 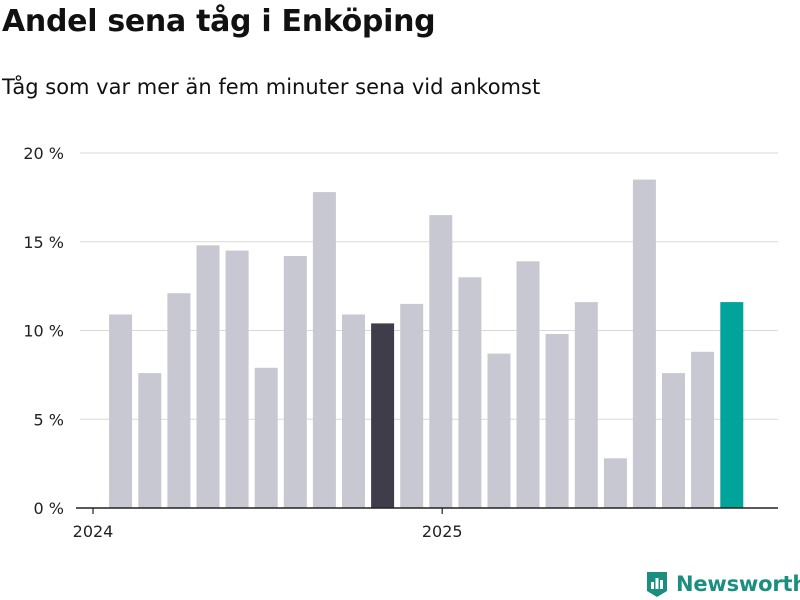 I want to click on y-tick-label: 10 %, so click(x=43, y=331).